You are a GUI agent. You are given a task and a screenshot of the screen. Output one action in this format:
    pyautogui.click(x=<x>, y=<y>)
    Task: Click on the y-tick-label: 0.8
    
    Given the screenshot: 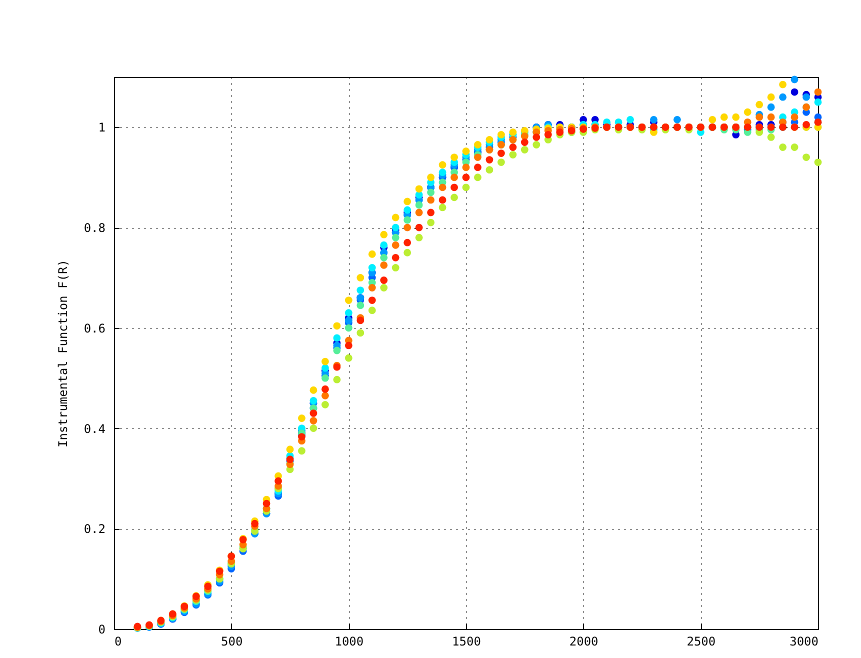 What is the action you would take?
    pyautogui.click(x=95, y=228)
    